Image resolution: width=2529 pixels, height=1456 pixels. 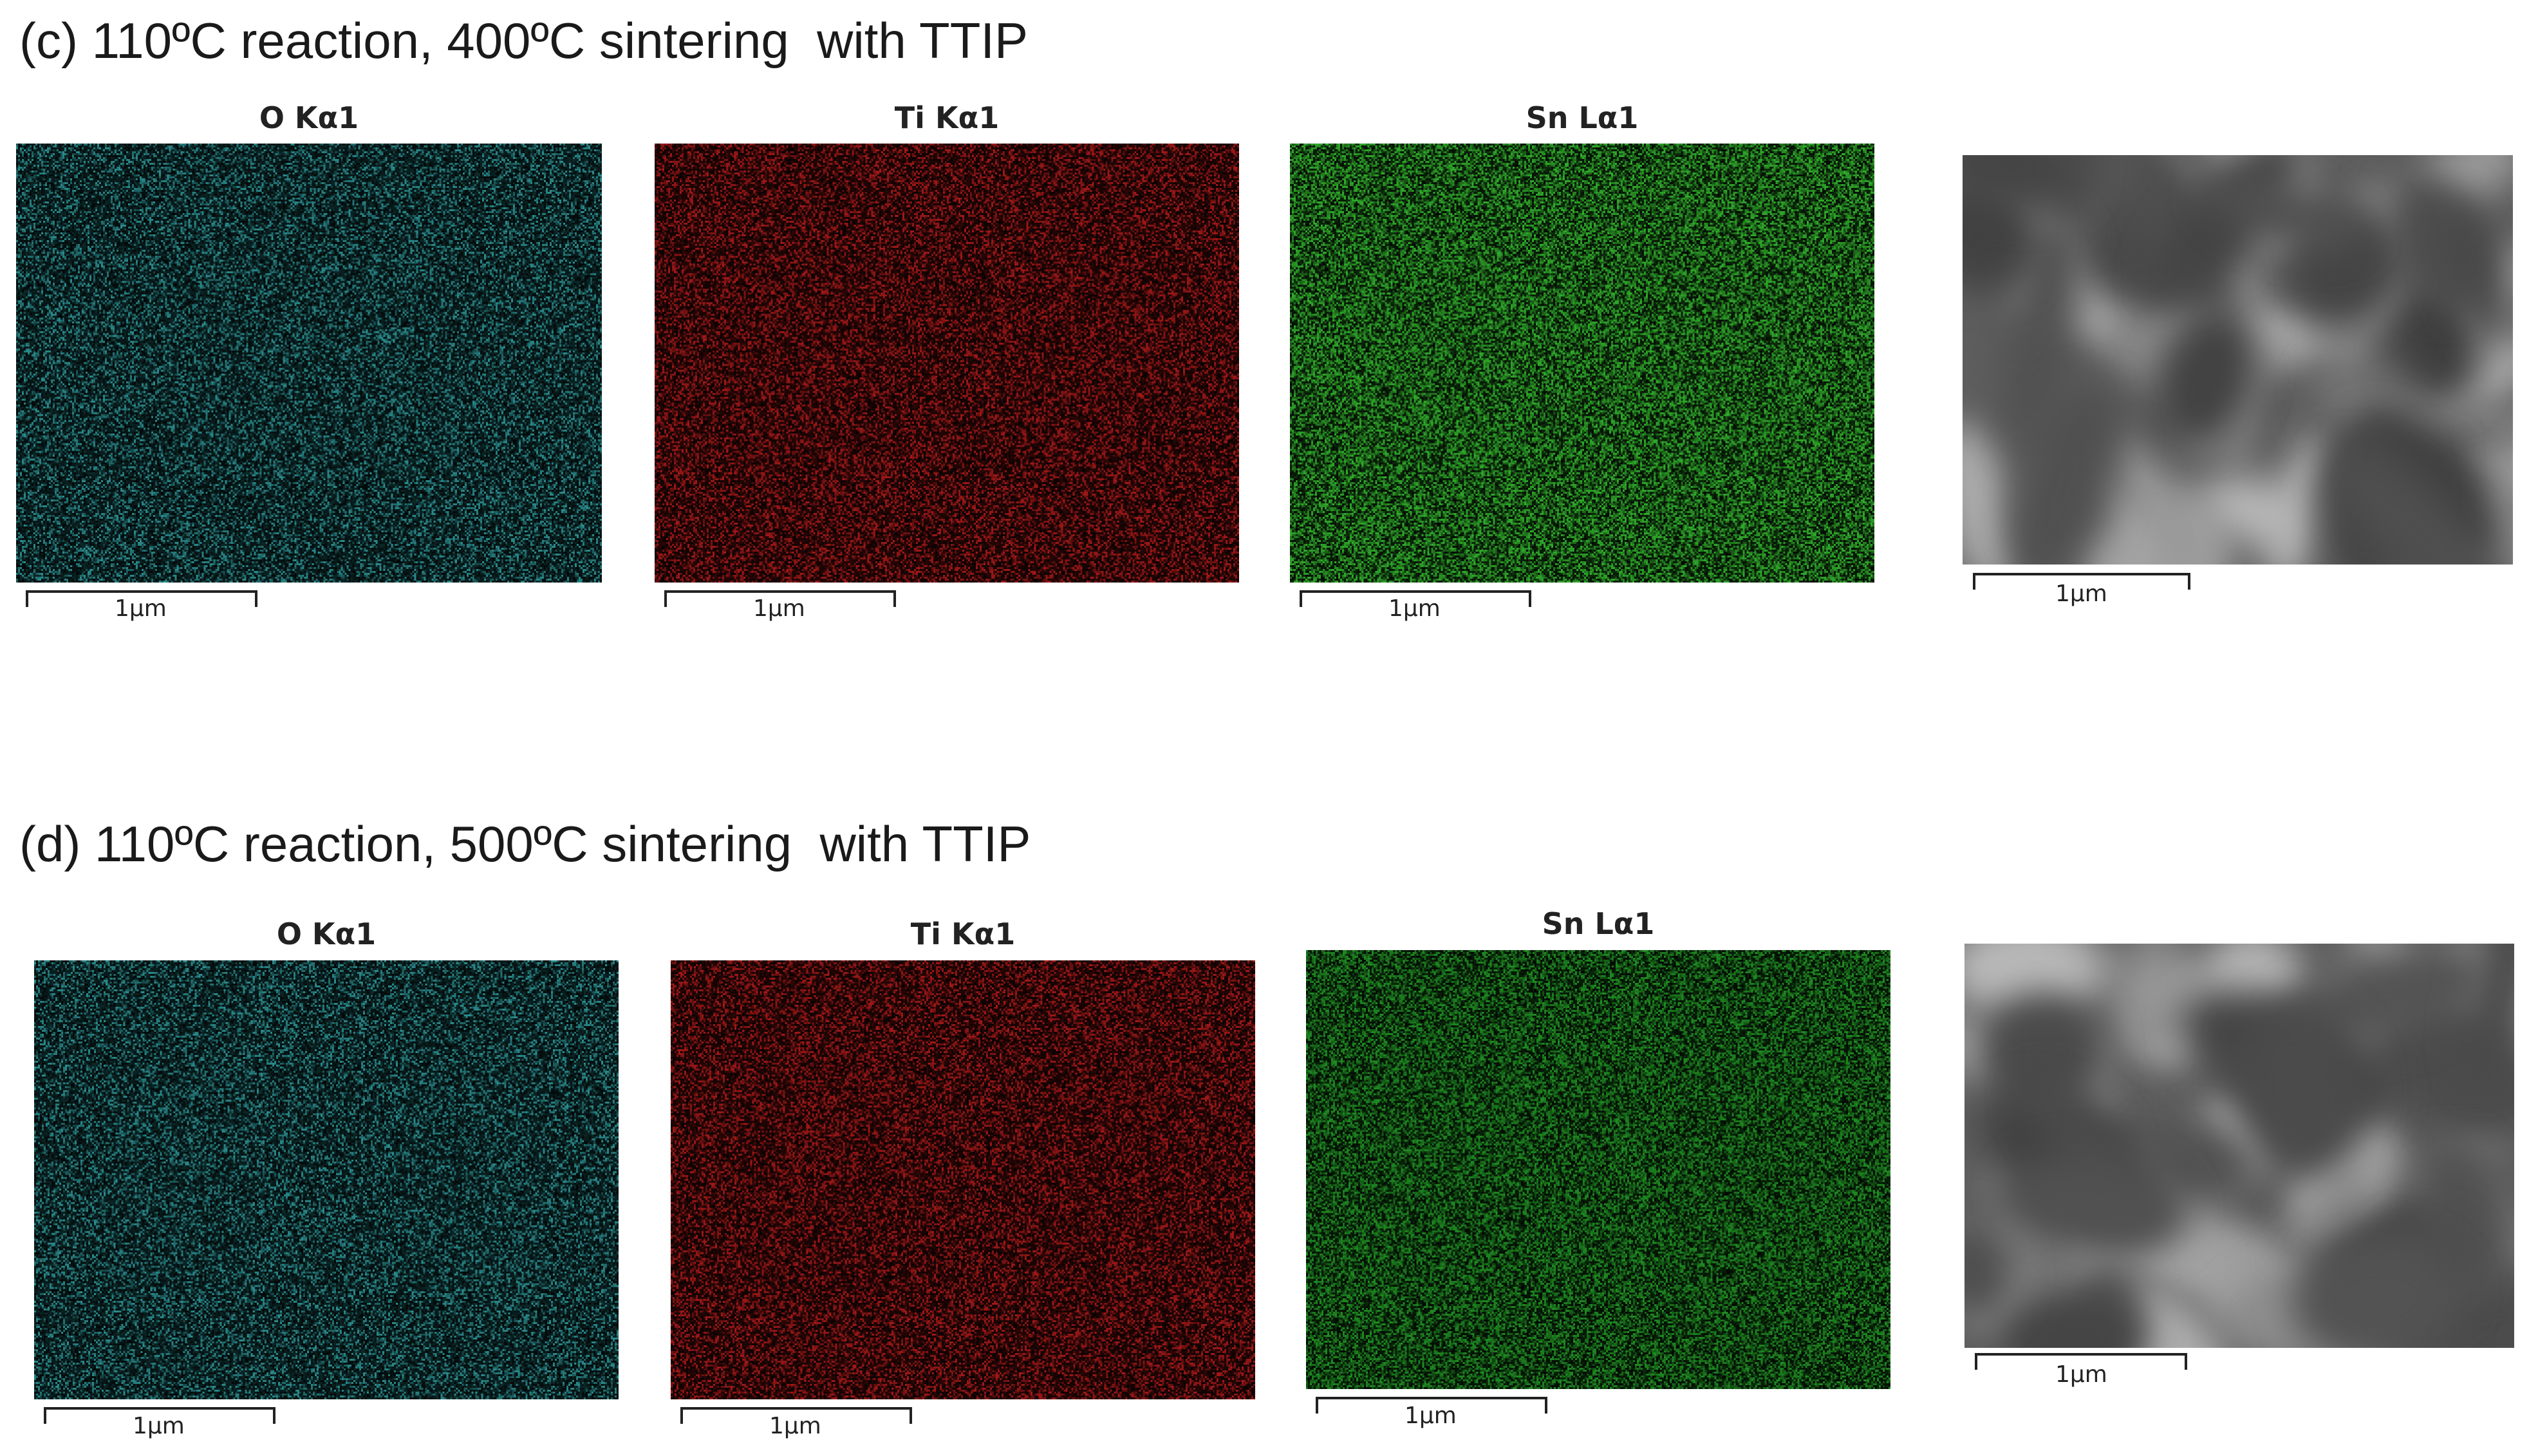 What do you see at coordinates (2081, 594) in the screenshot?
I see `row-c-sem-scale-label: 1μm` at bounding box center [2081, 594].